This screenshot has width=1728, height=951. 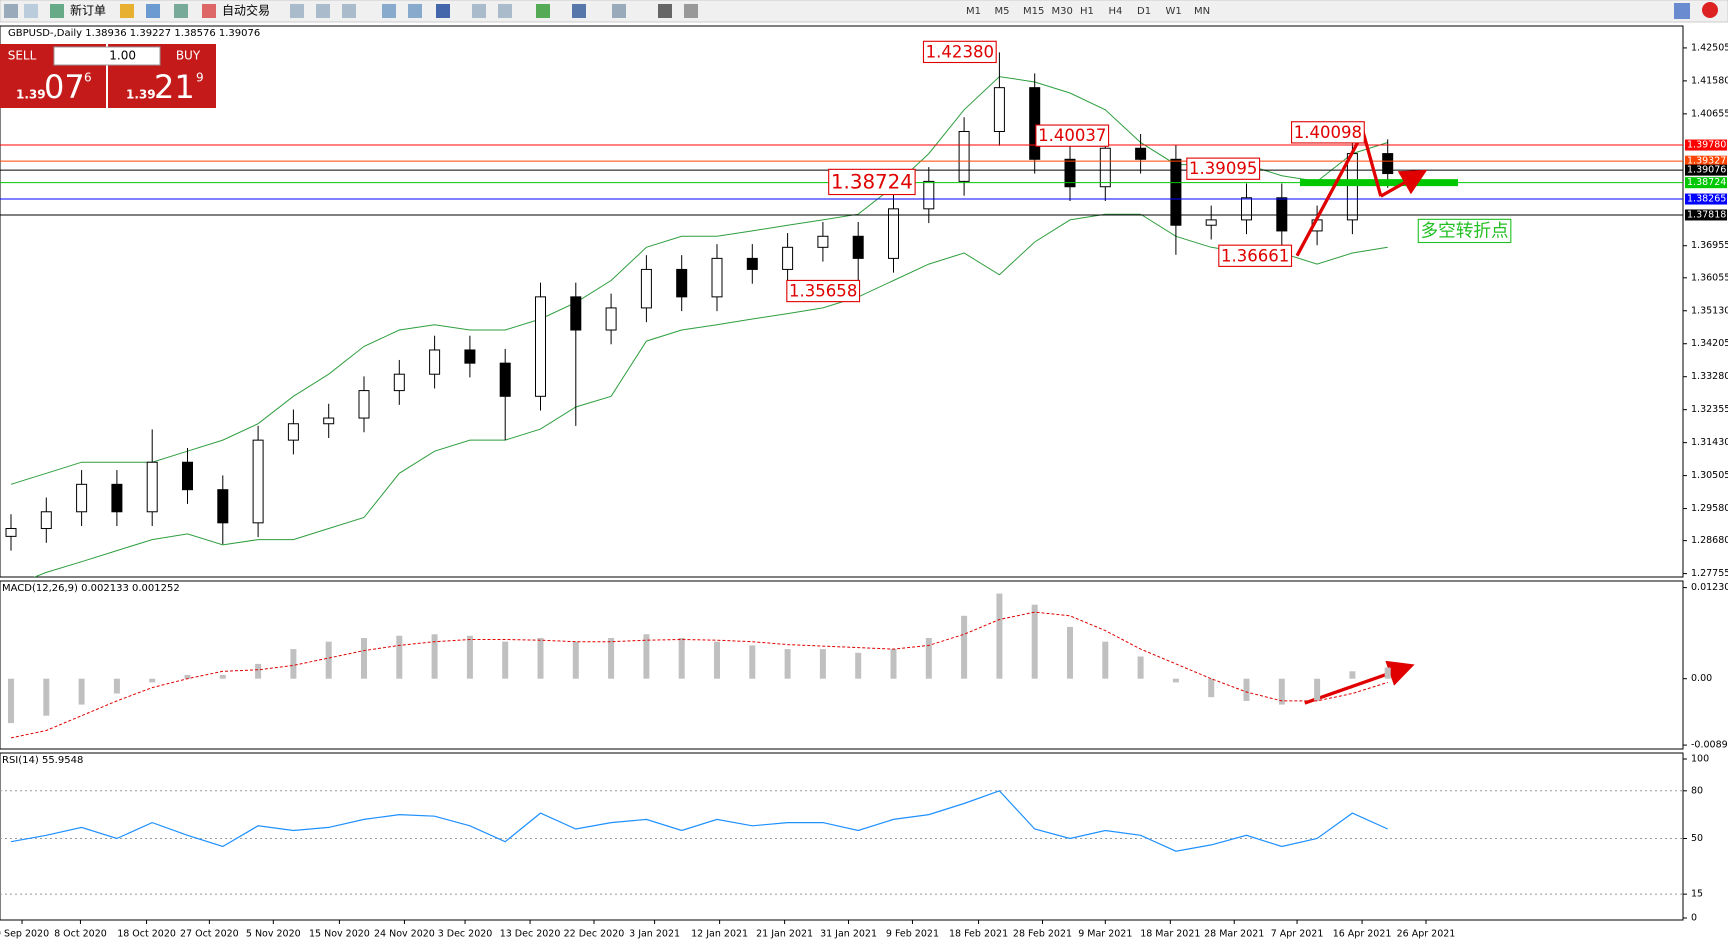 I want to click on annotation-text: 1.35658, so click(x=823, y=291).